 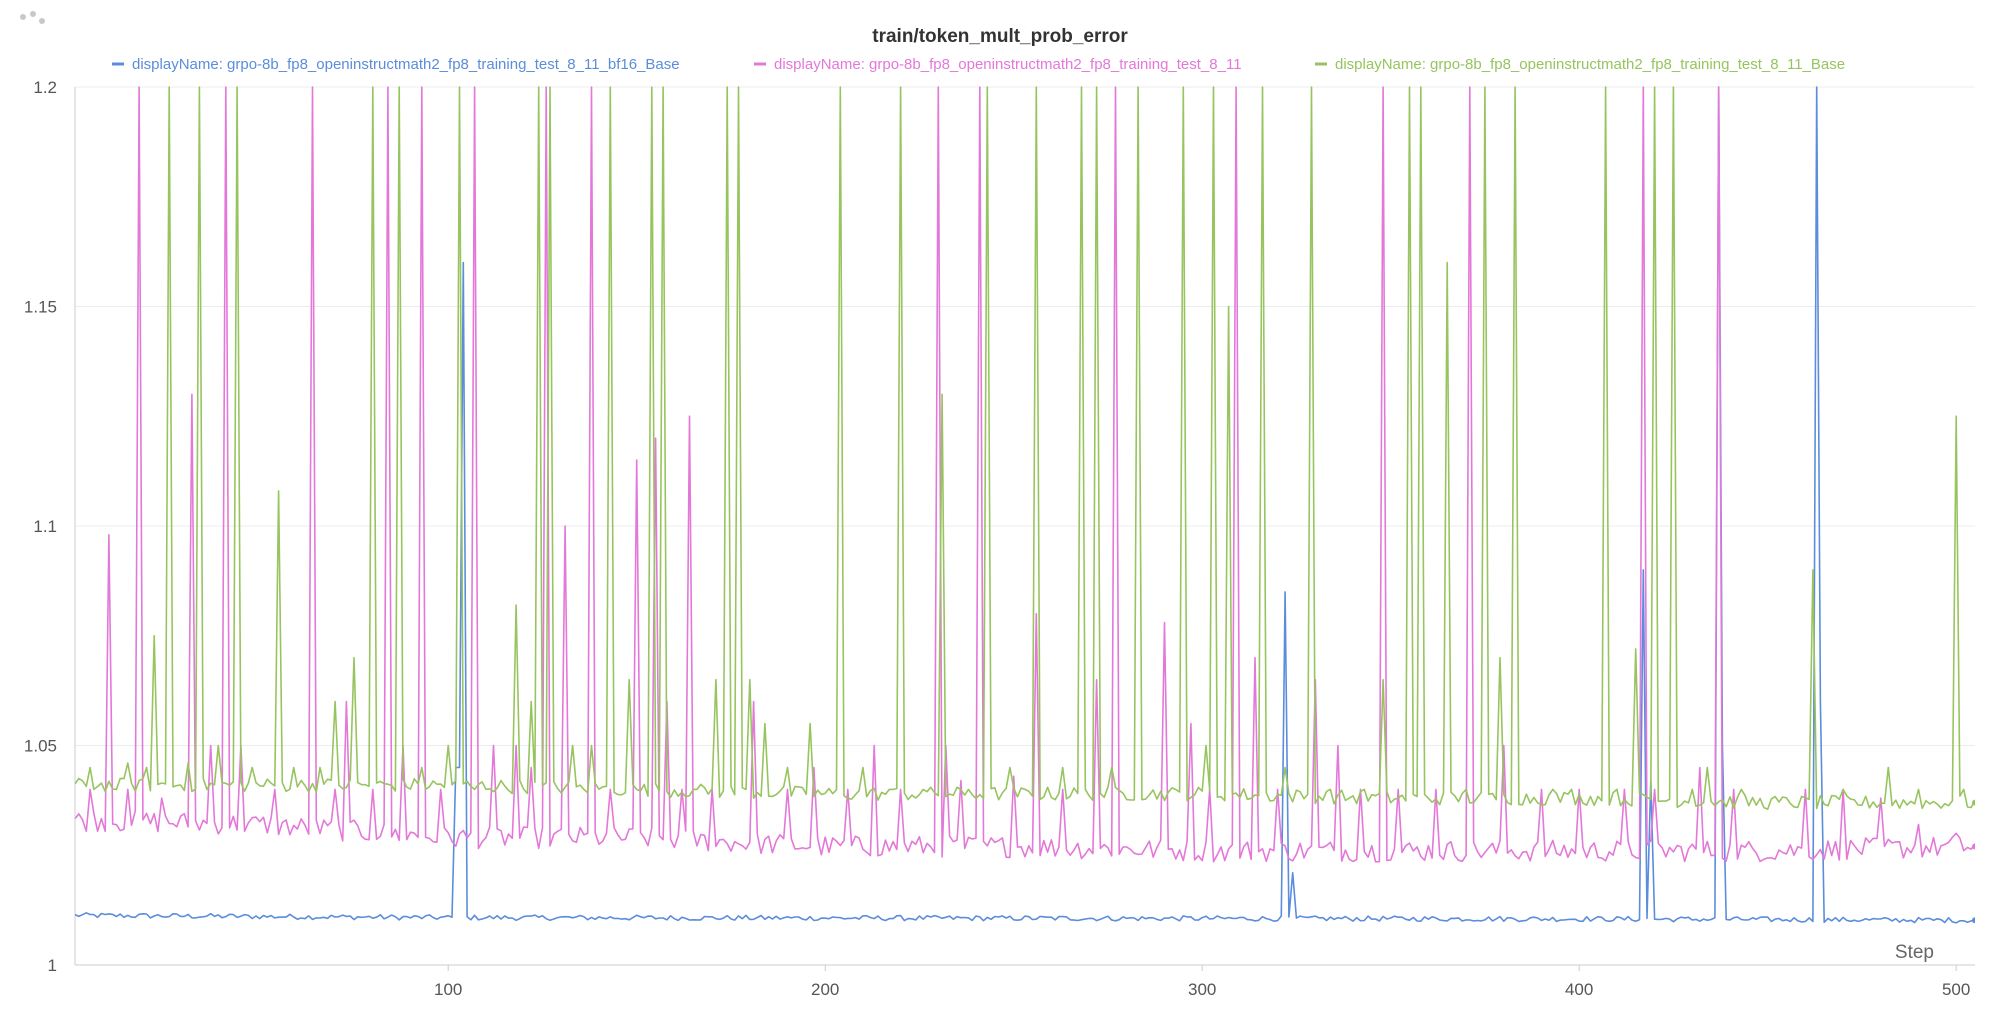 I want to click on x-tick-label: 500, so click(x=1956, y=989).